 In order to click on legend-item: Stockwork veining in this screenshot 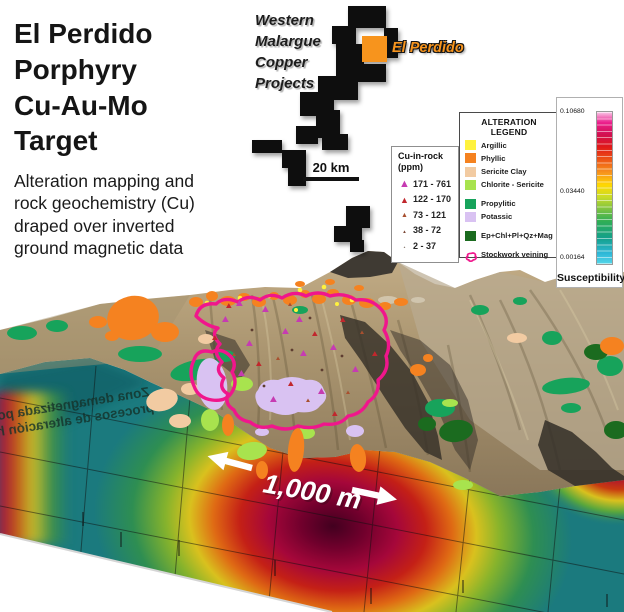, I will do `click(509, 256)`.